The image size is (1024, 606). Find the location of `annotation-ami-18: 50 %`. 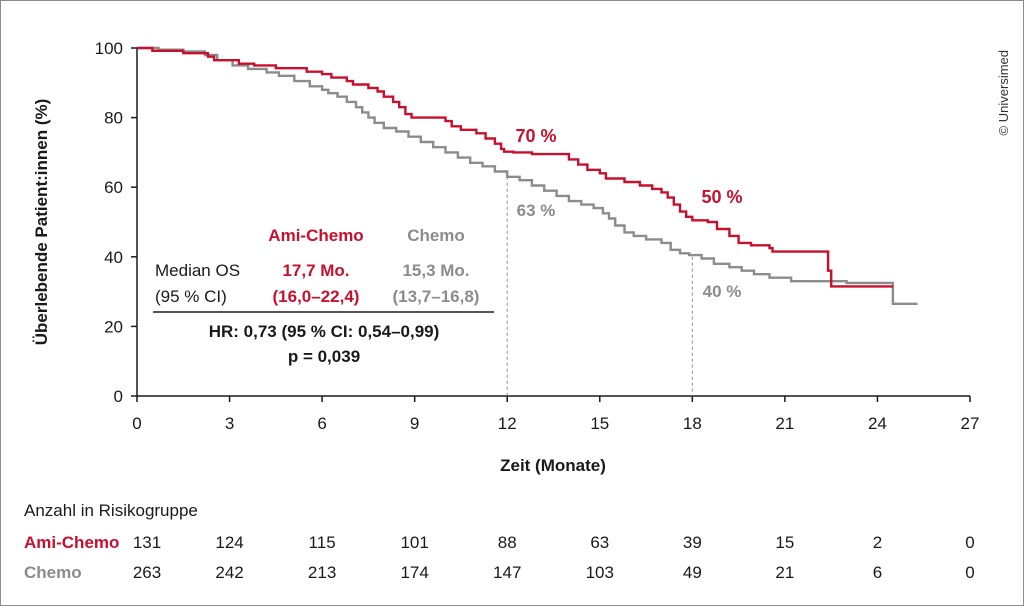

annotation-ami-18: 50 % is located at coordinates (721, 197).